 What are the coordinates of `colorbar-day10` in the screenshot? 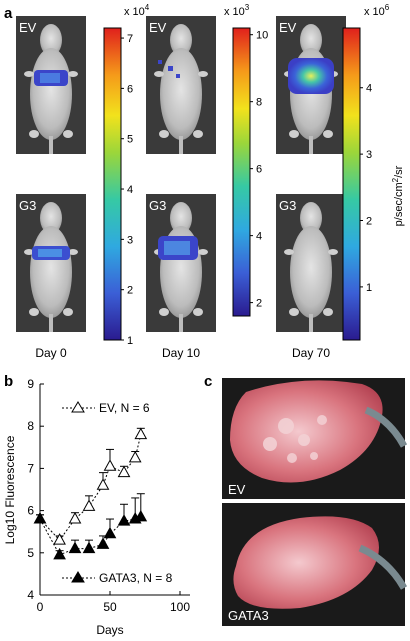 It's located at (241, 172).